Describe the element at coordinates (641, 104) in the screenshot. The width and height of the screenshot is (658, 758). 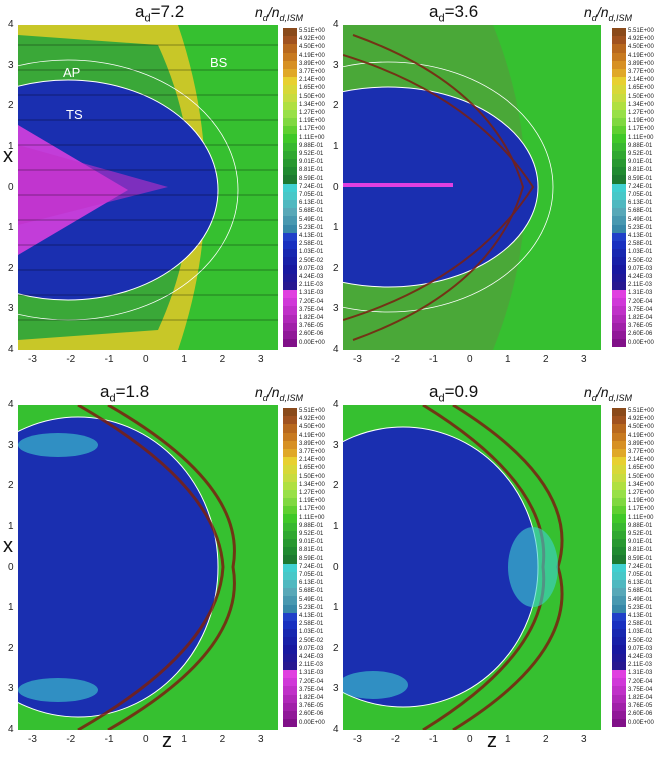
I see `colorbar-label: 1.34E+00` at that location.